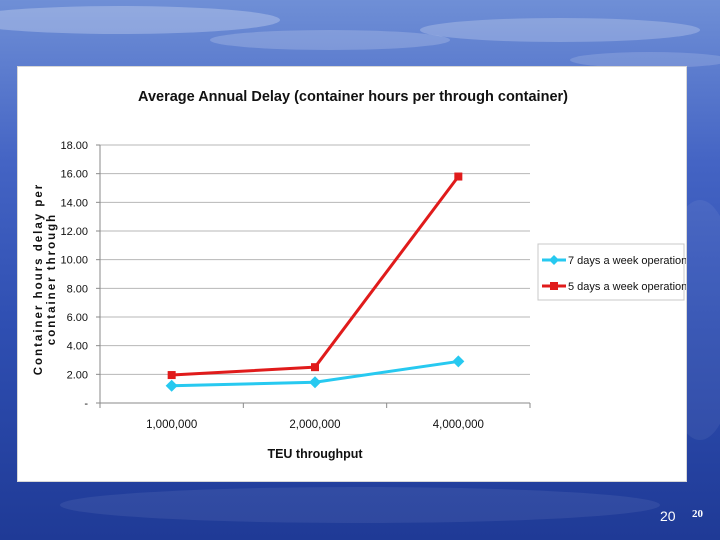  I want to click on y-tick-label: 10.00, so click(74, 261).